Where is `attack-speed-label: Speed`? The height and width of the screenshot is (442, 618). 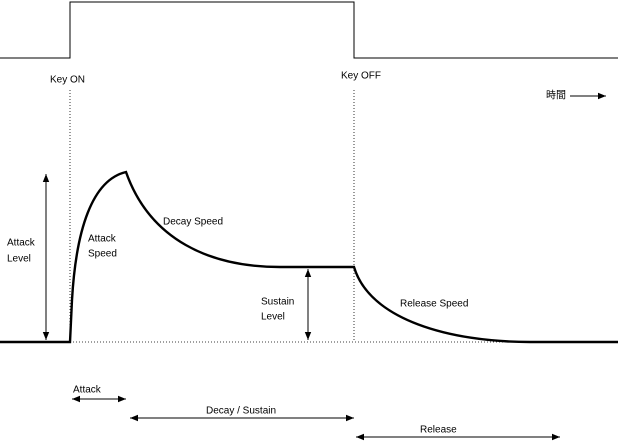 attack-speed-label: Speed is located at coordinates (102, 254).